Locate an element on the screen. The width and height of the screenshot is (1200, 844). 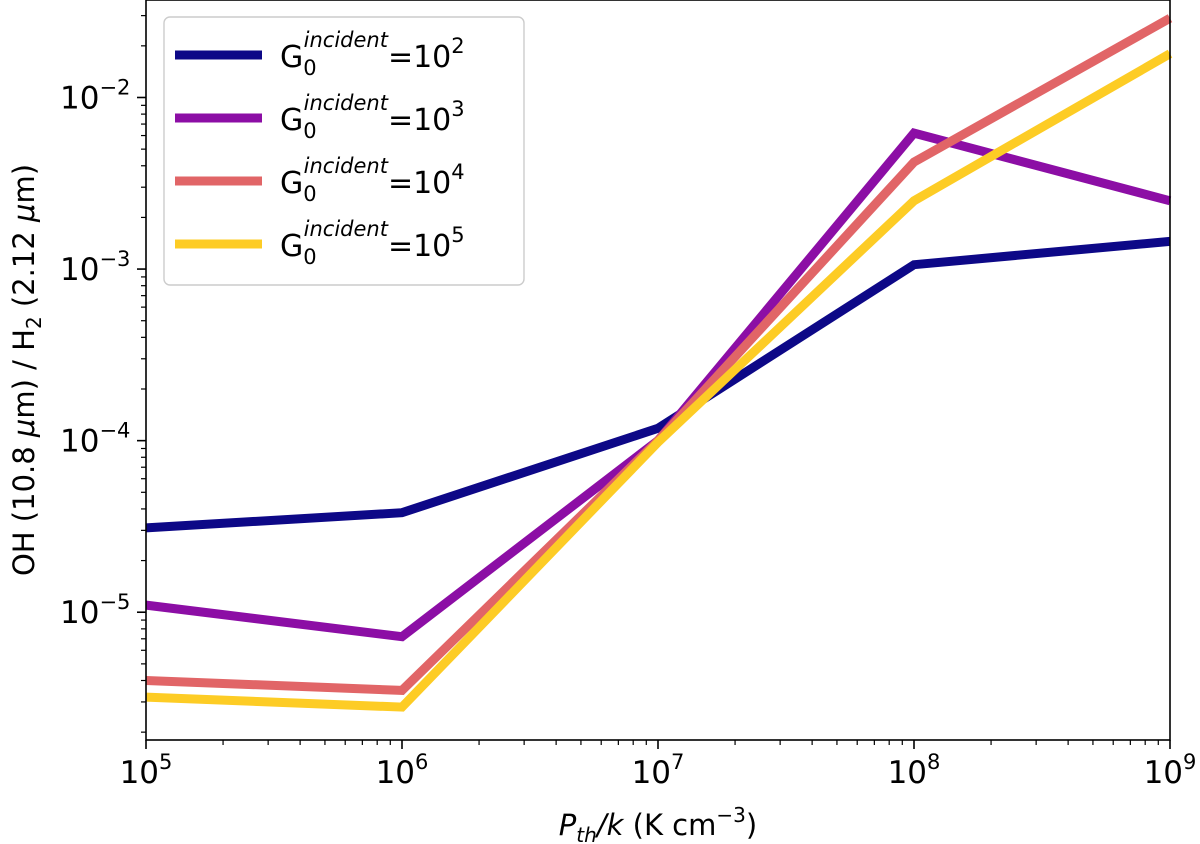
legend-item: G0incident=102 is located at coordinates (320, 54).